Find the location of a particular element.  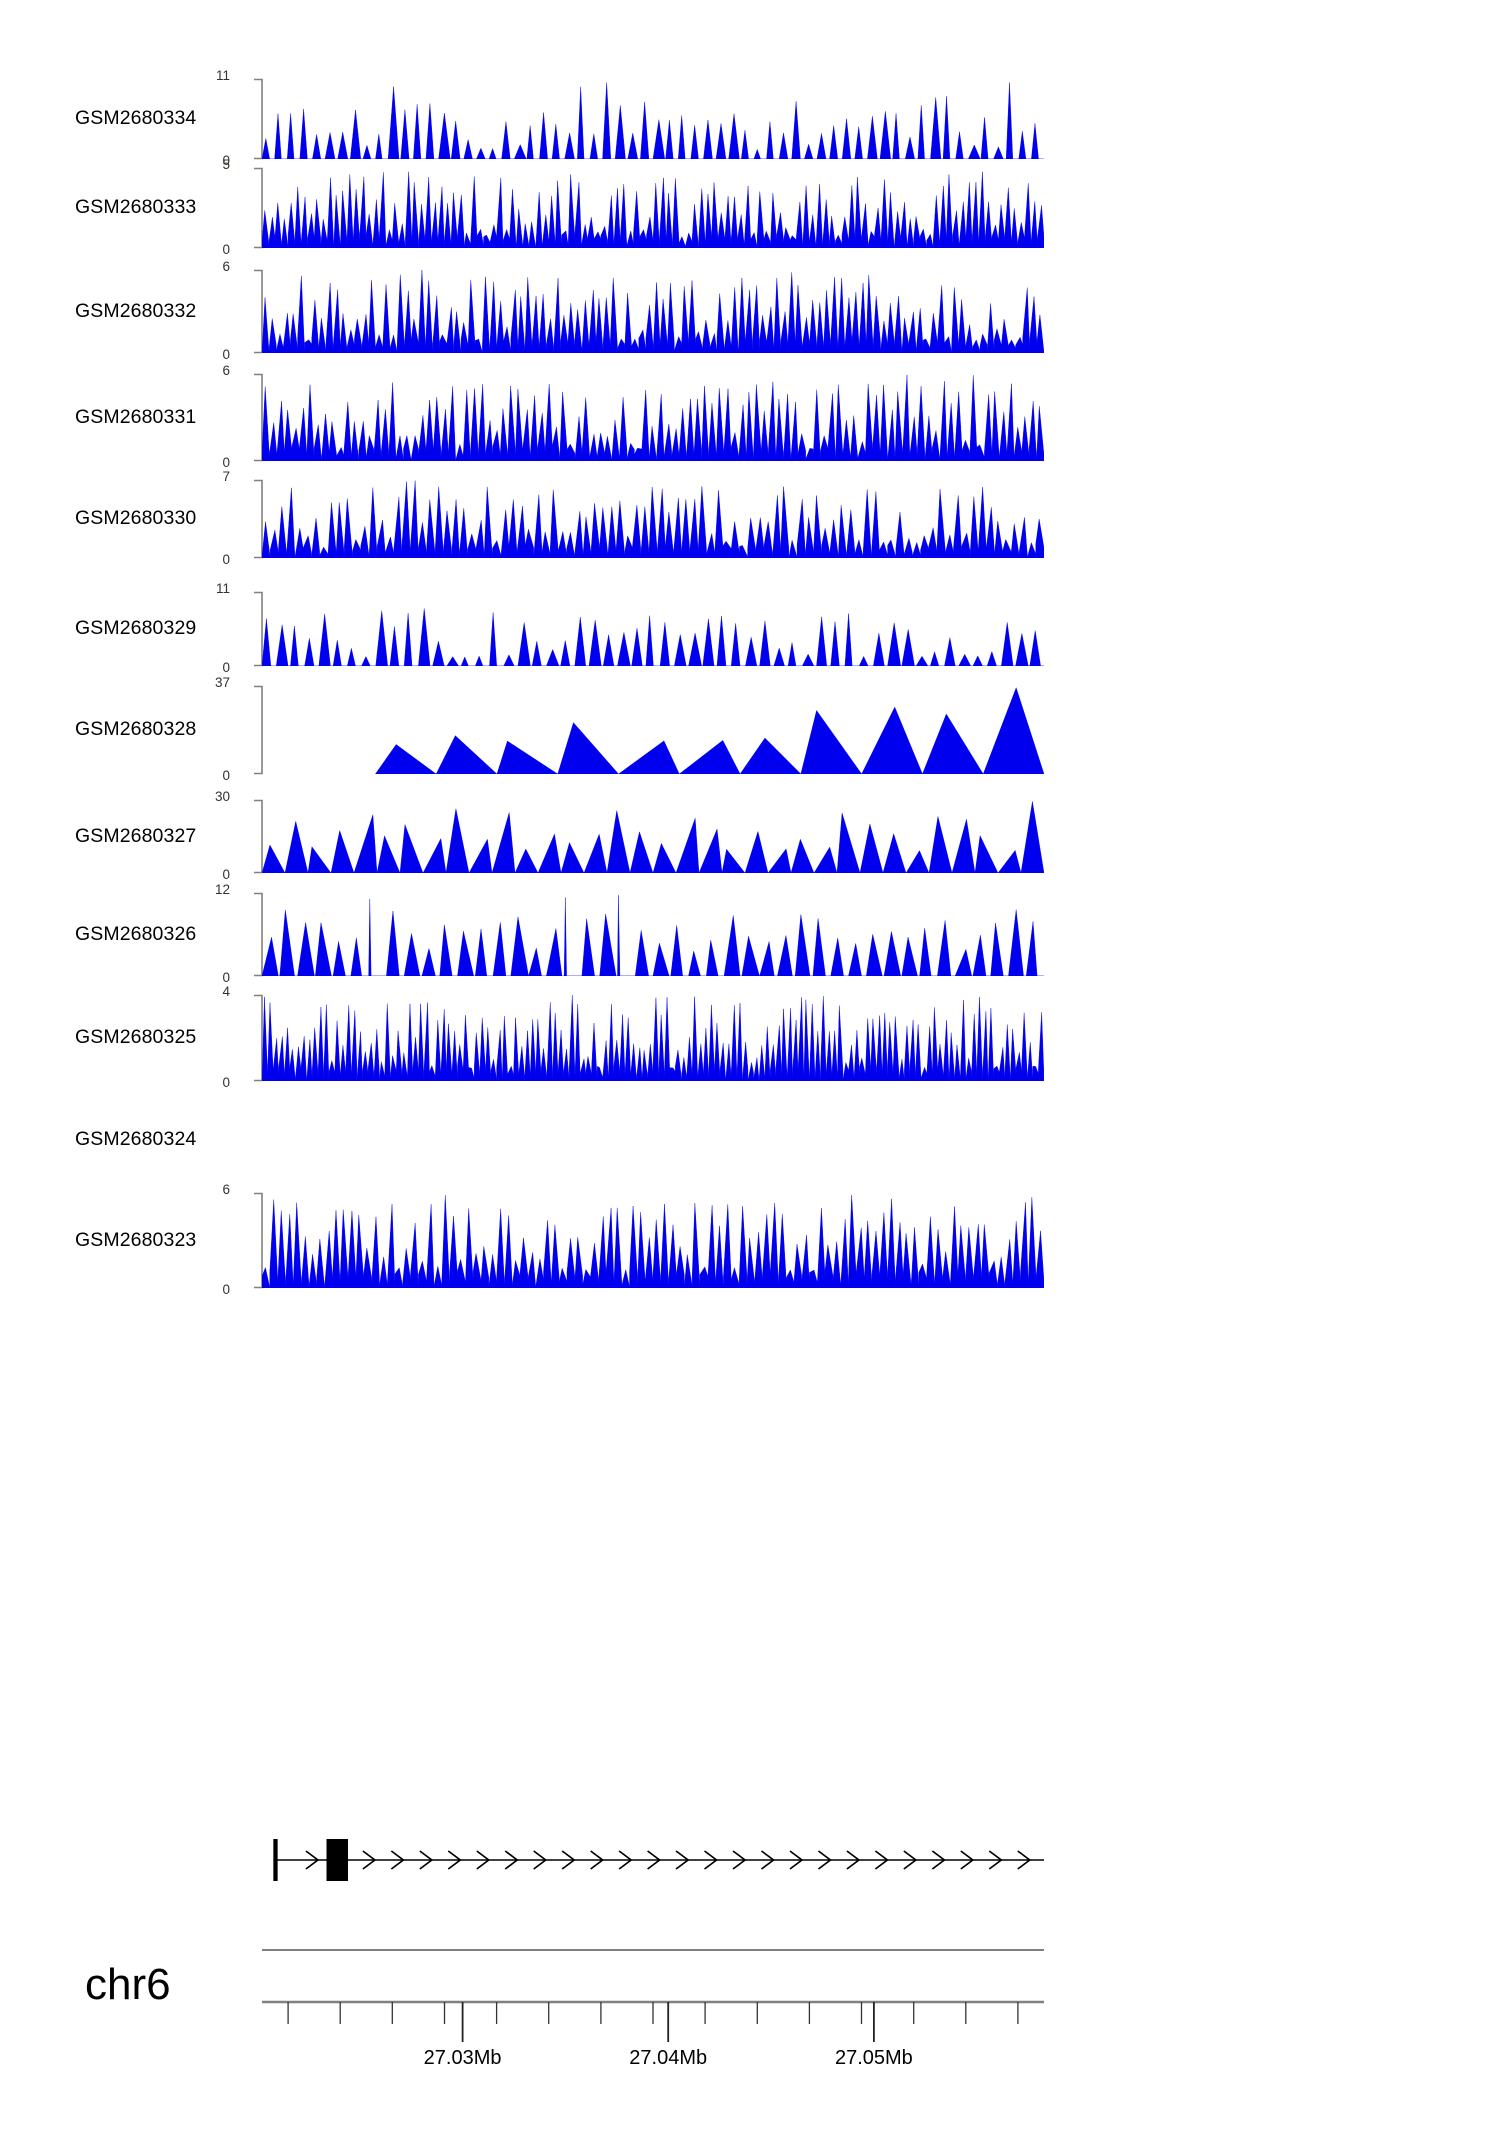

coverage-track-gsm2680329: GSM2680329 11 0 is located at coordinates (750, 628).